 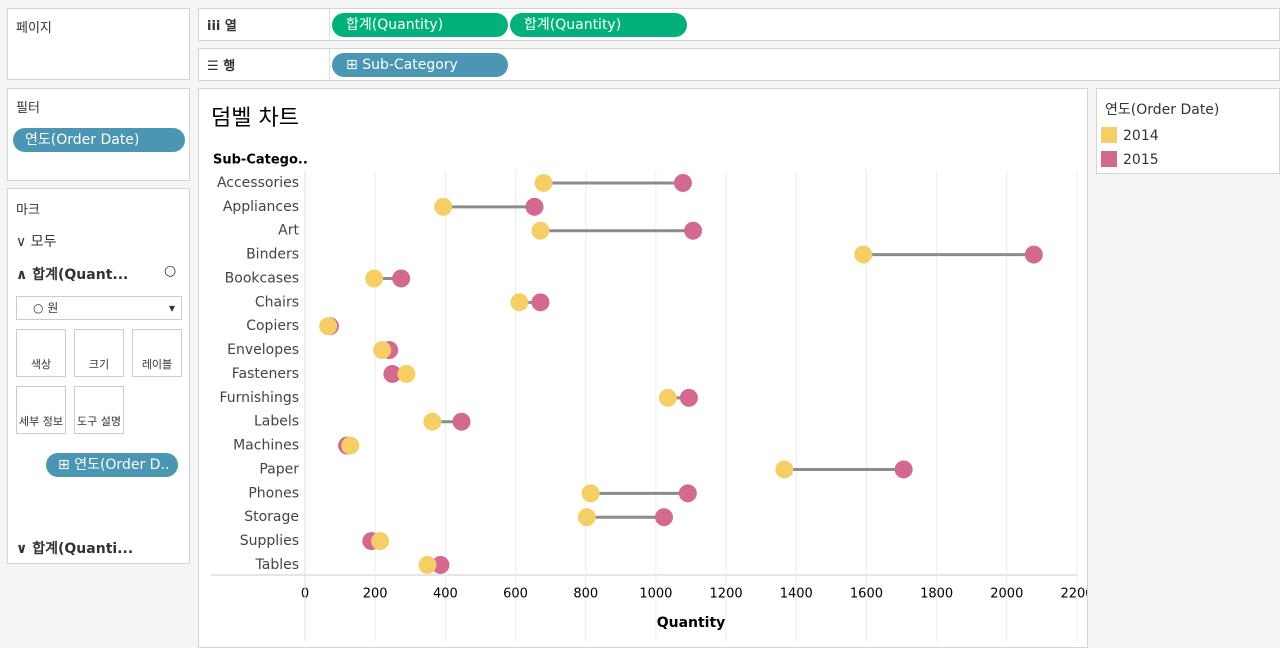 I want to click on legend-item: 2014, so click(x=1130, y=135).